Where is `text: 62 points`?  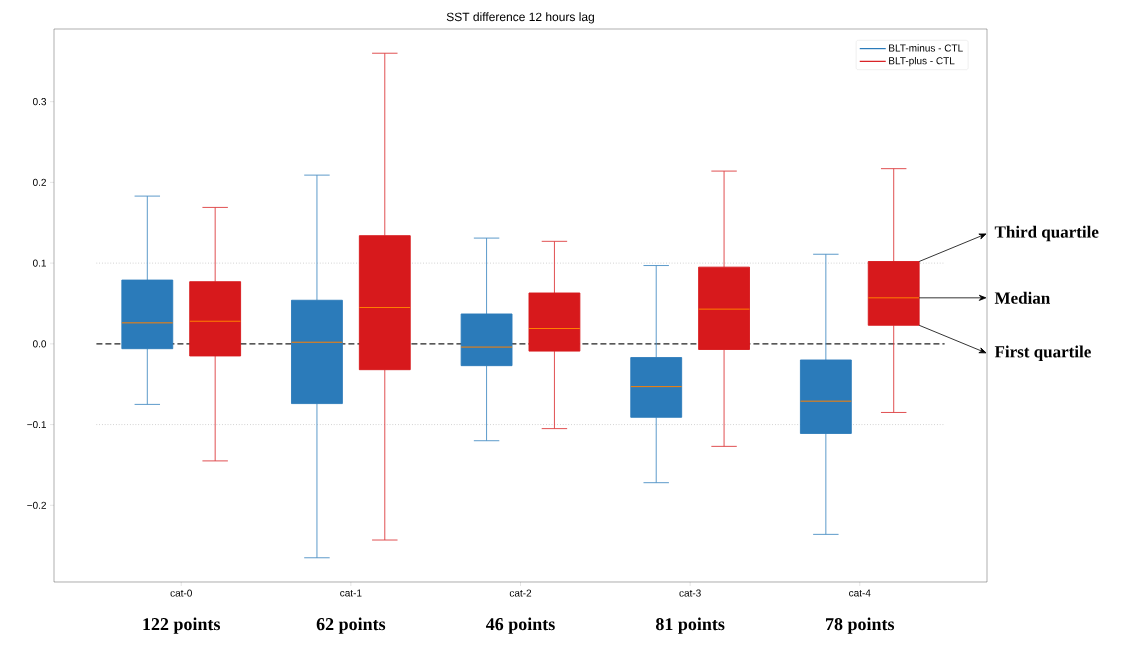
text: 62 points is located at coordinates (351, 625).